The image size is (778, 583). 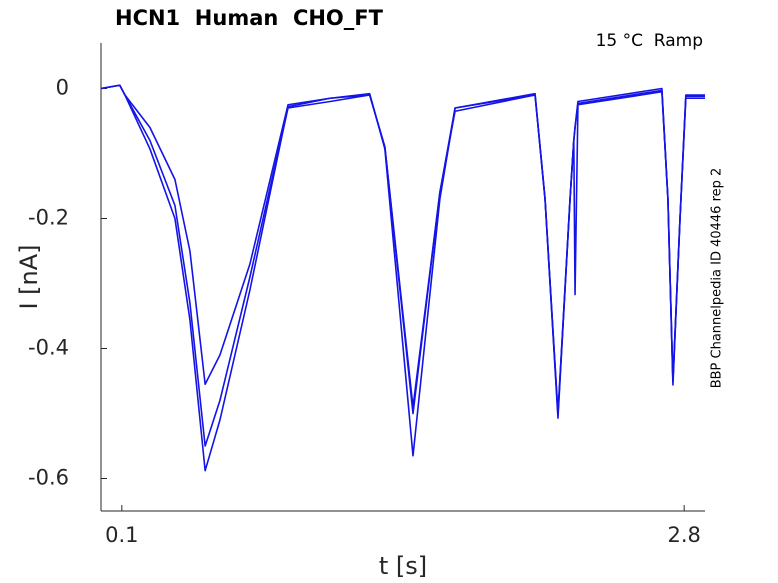 What do you see at coordinates (249, 18) in the screenshot?
I see `chart-title: HCN1 Human CHO_FT` at bounding box center [249, 18].